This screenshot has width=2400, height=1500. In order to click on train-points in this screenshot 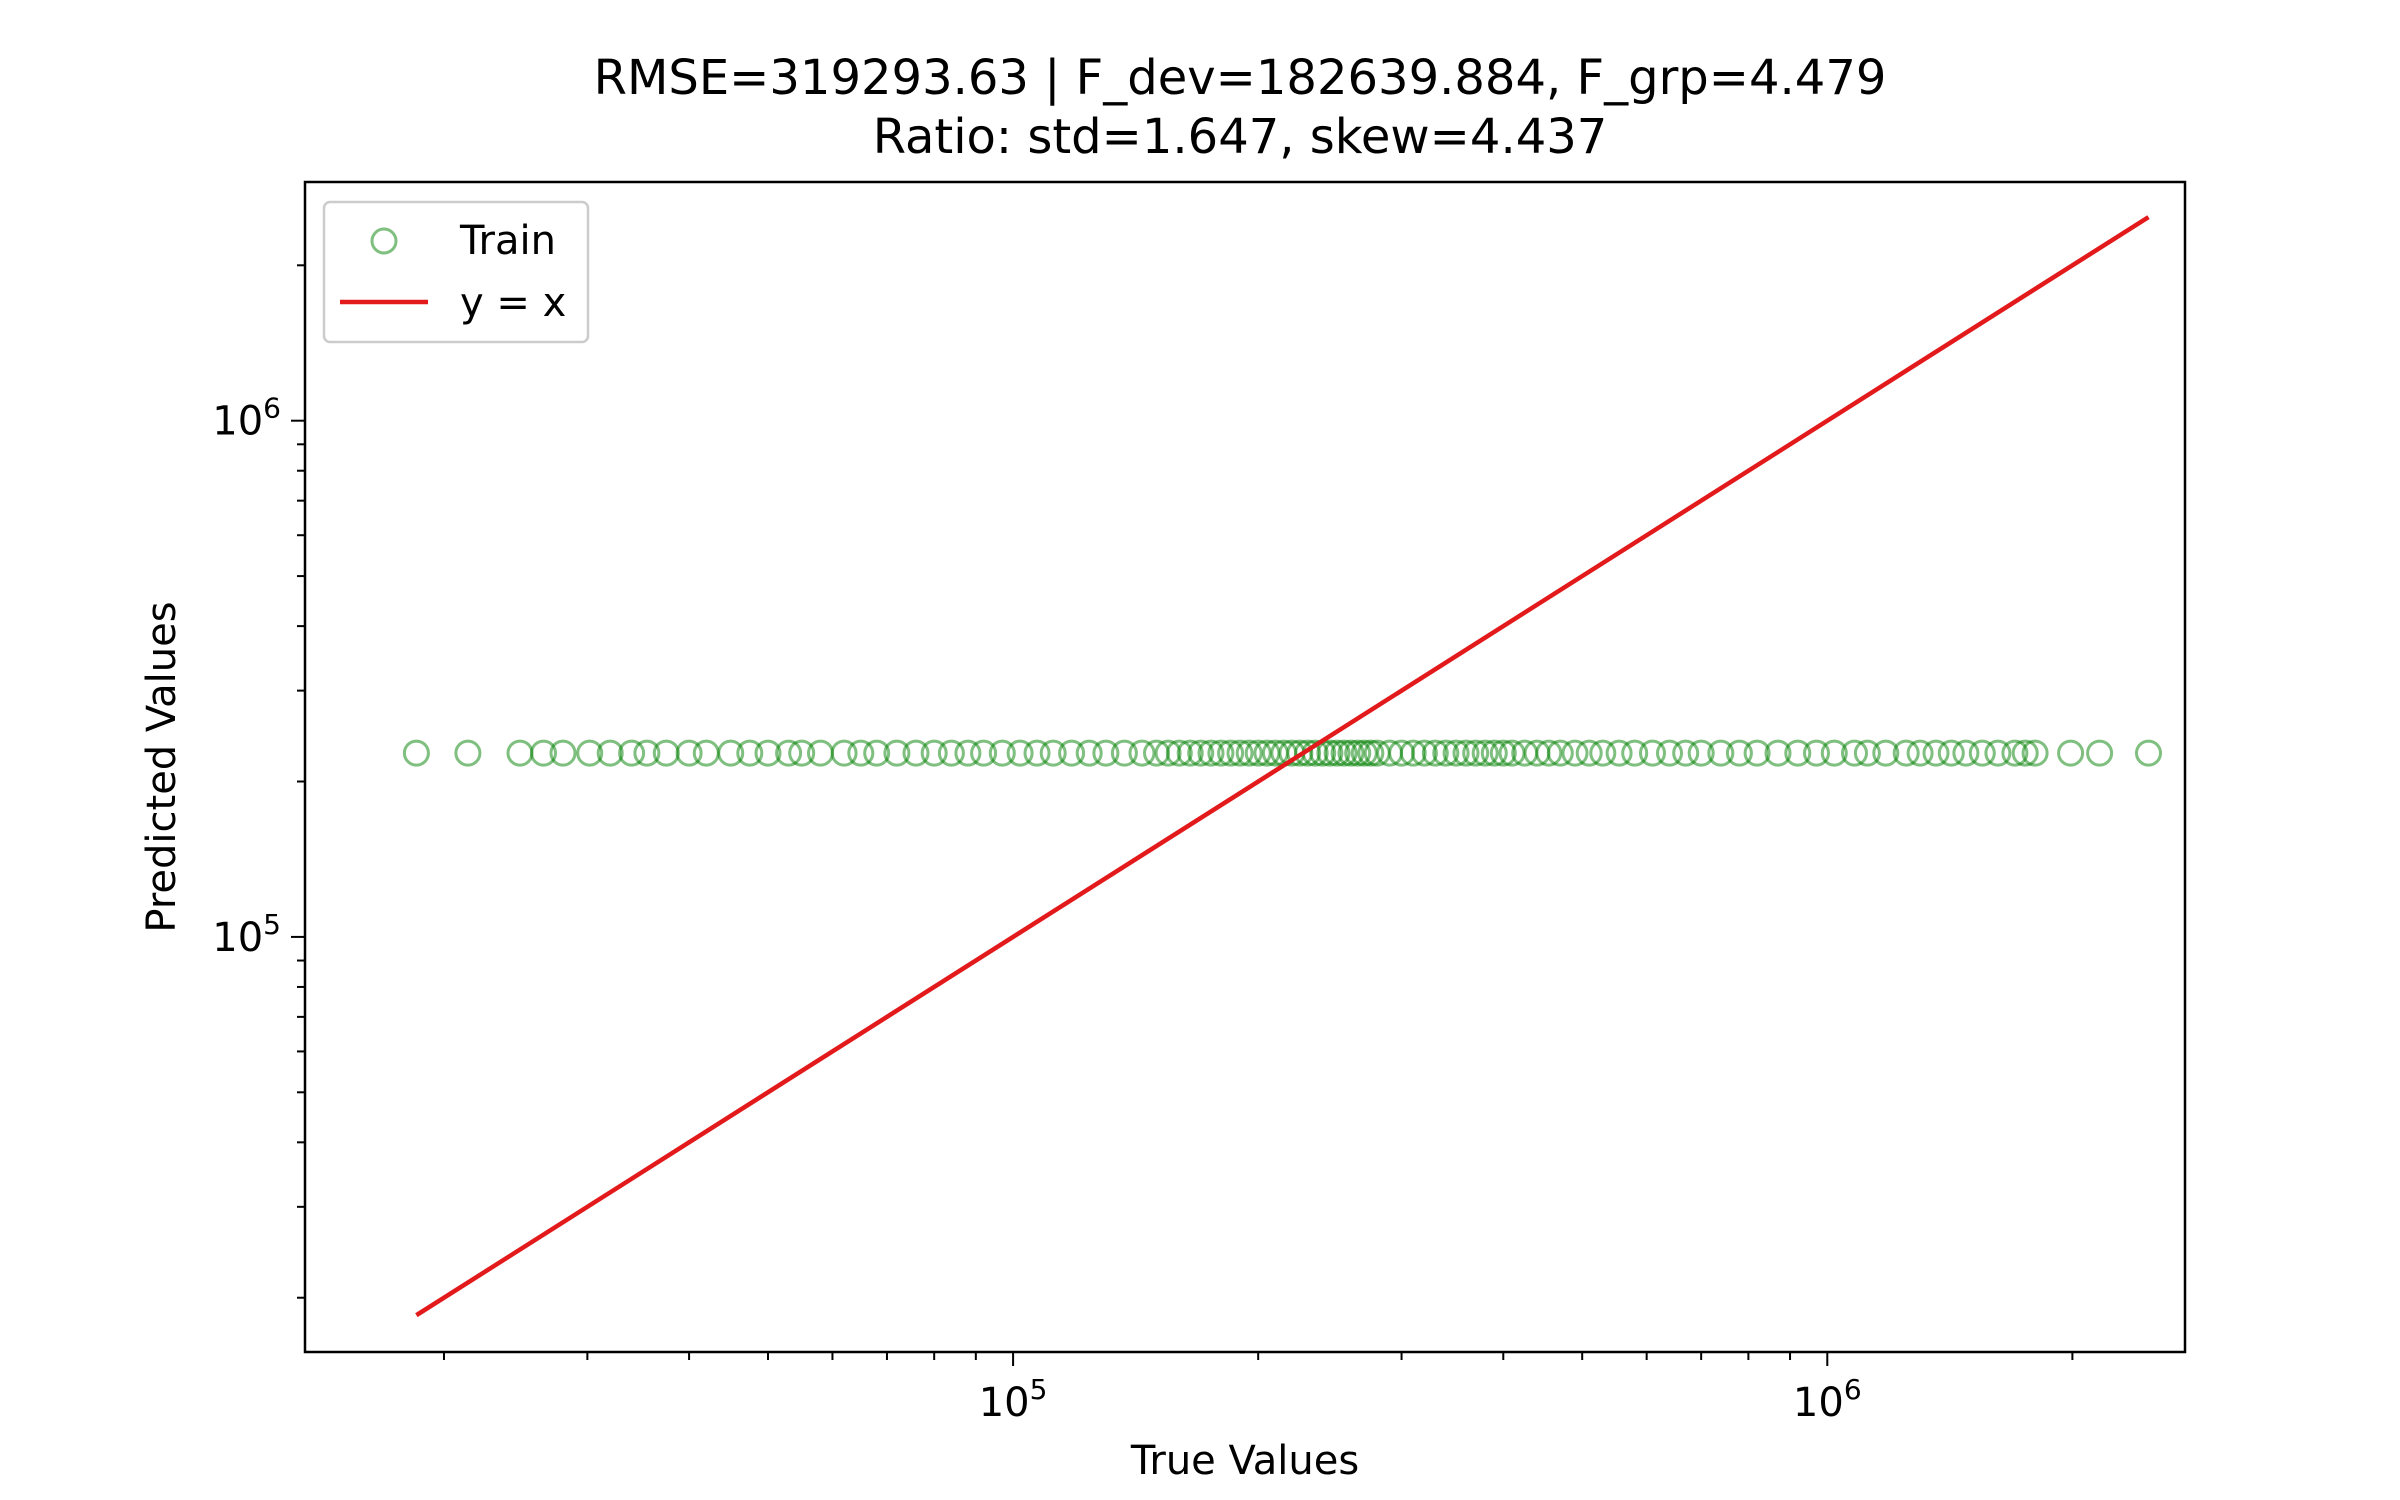, I will do `click(1282, 753)`.